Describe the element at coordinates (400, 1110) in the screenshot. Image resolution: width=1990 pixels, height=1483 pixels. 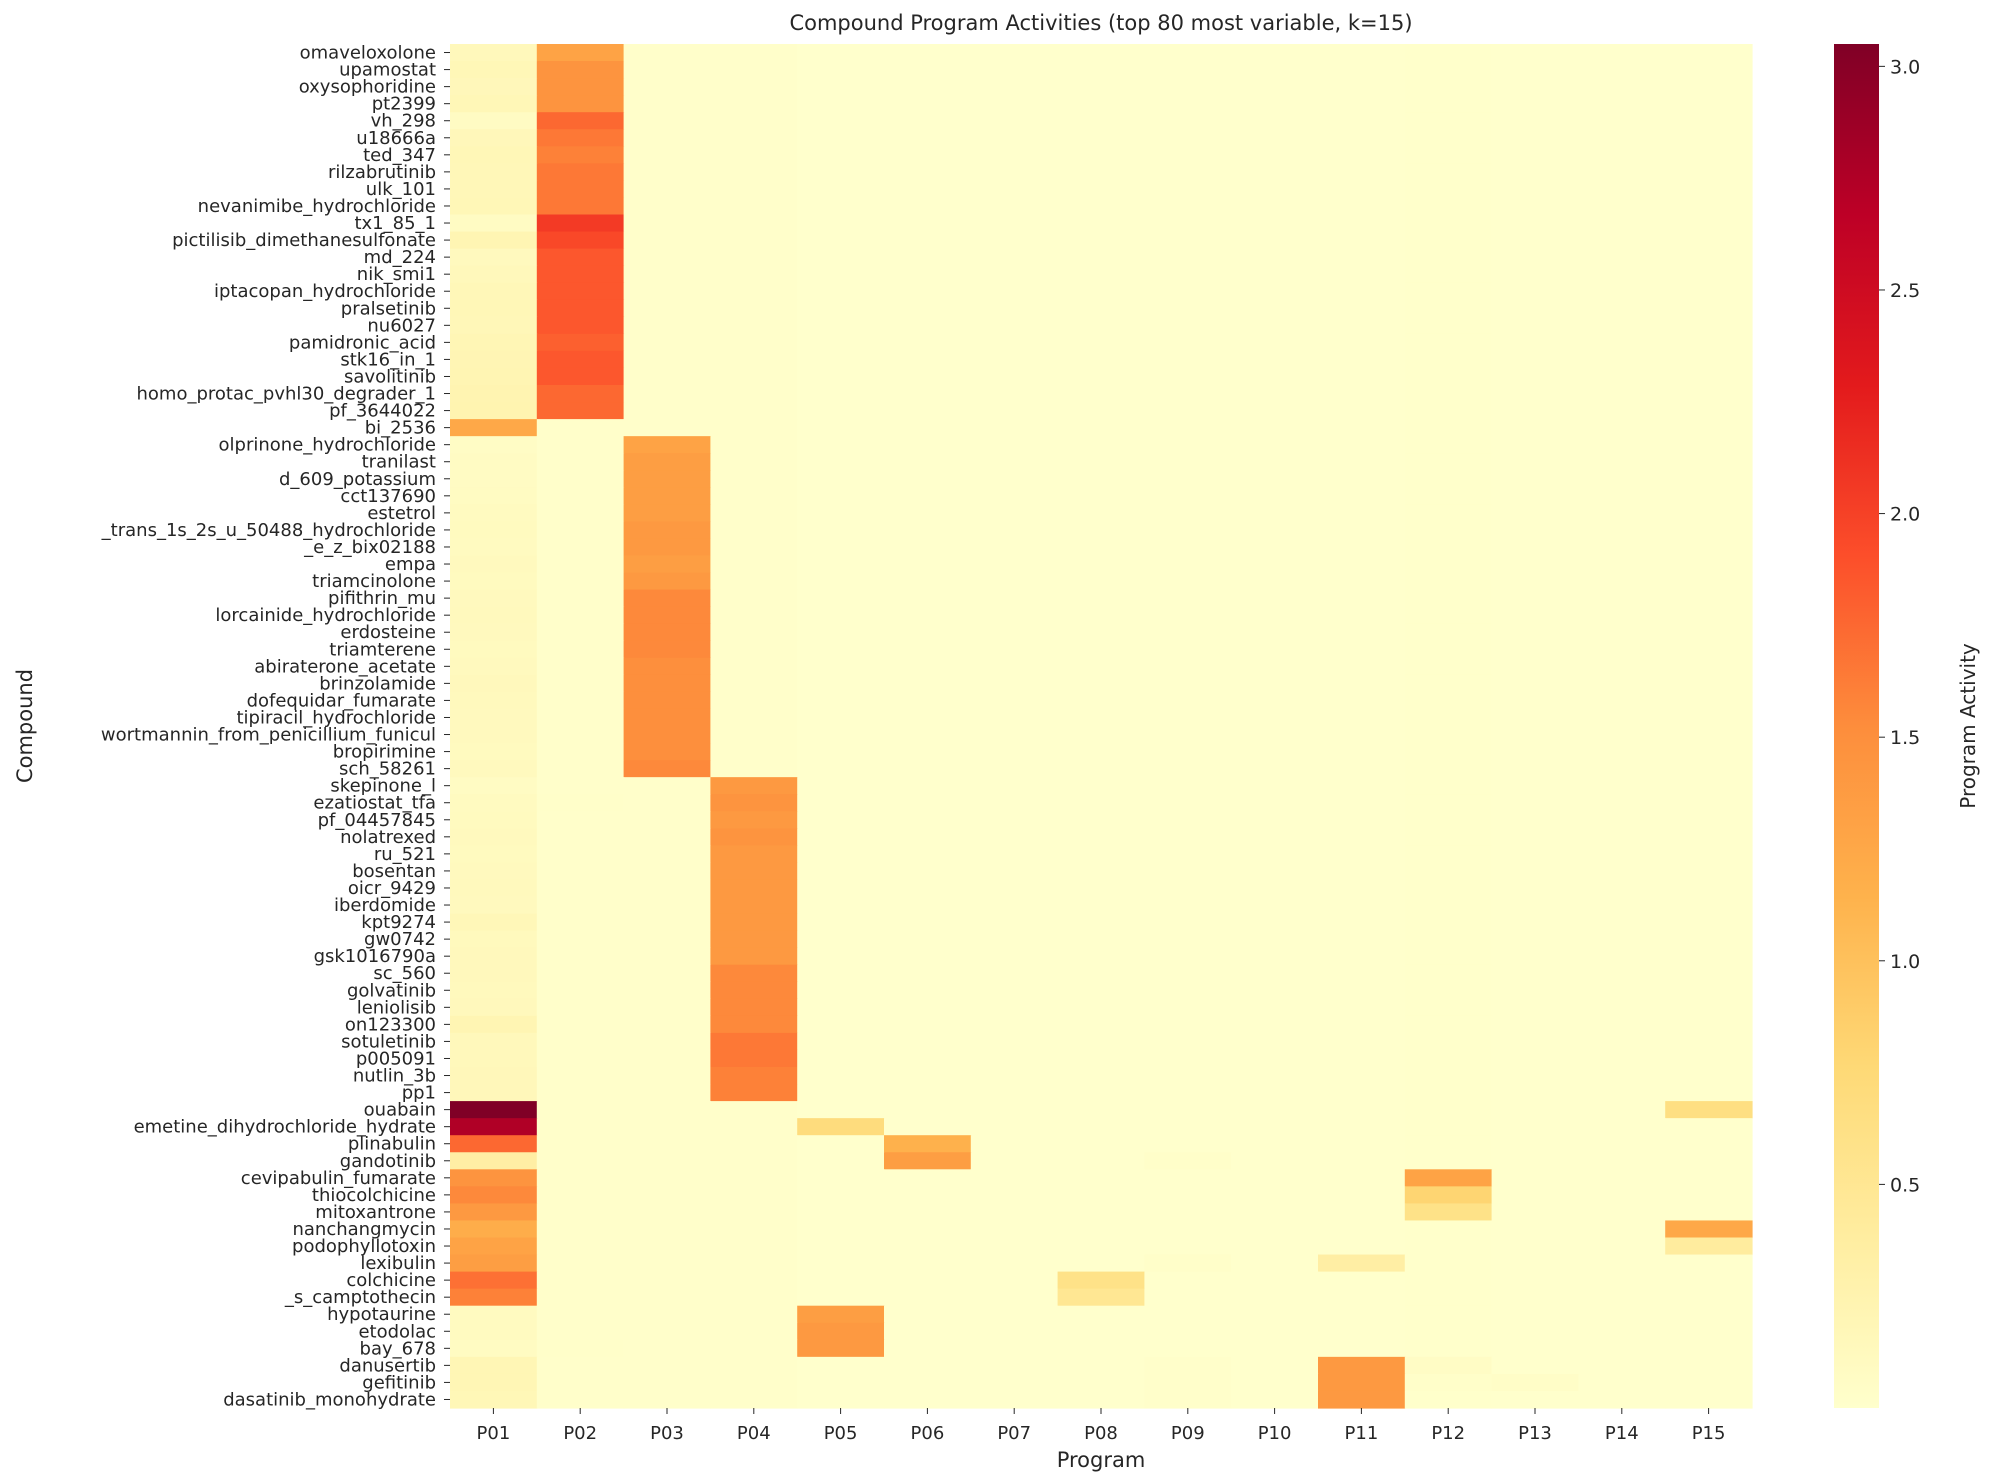
I see `y-tick-label: ouabain` at that location.